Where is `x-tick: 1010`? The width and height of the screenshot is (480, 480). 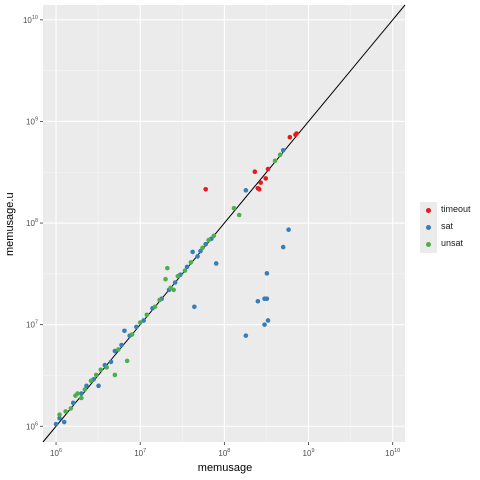 x-tick: 1010 is located at coordinates (392, 450).